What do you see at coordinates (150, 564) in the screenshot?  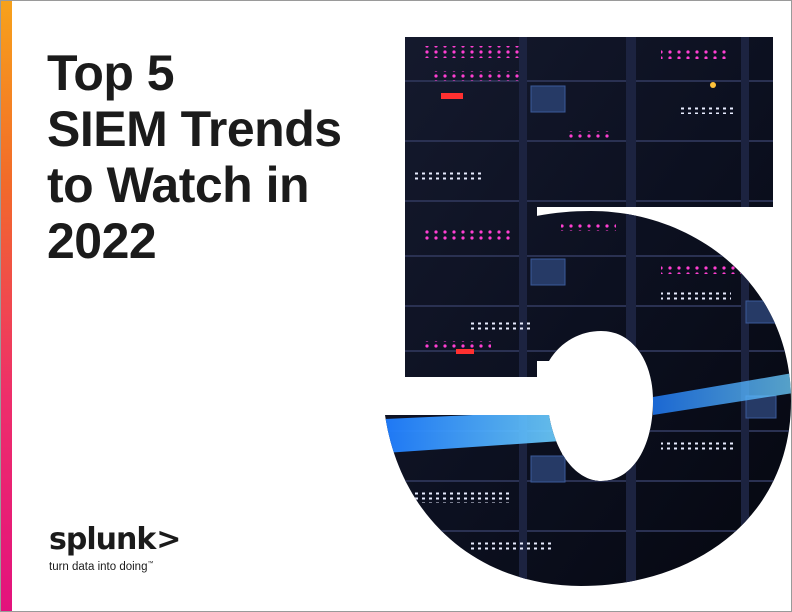 I see `trademark-mark: ™` at bounding box center [150, 564].